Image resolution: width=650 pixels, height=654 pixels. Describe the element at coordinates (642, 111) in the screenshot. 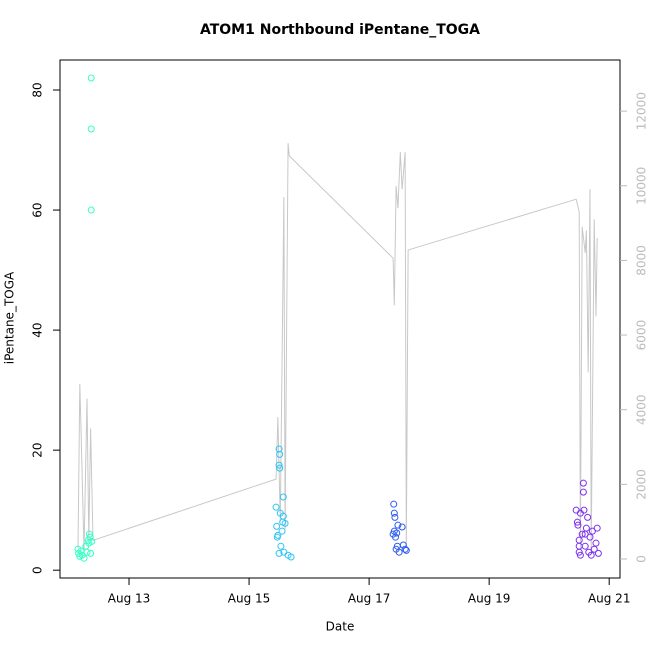

I see `y2-tick-label: 12000` at that location.